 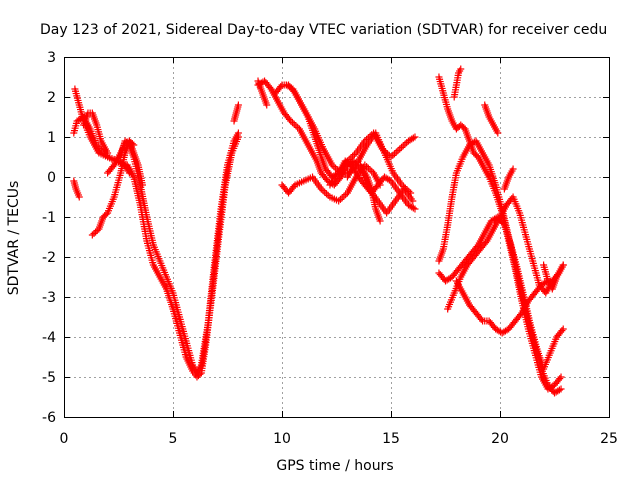 I want to click on y-tick-label: -2, so click(x=49, y=258).